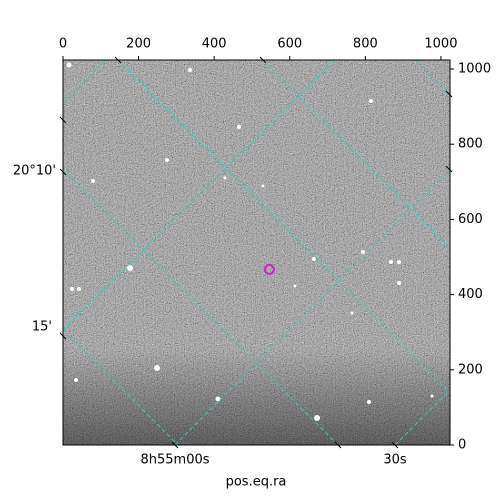 Image resolution: width=500 pixels, height=500 pixels. Describe the element at coordinates (256, 482) in the screenshot. I see `x-axis-label: pos.eq.ra` at that location.